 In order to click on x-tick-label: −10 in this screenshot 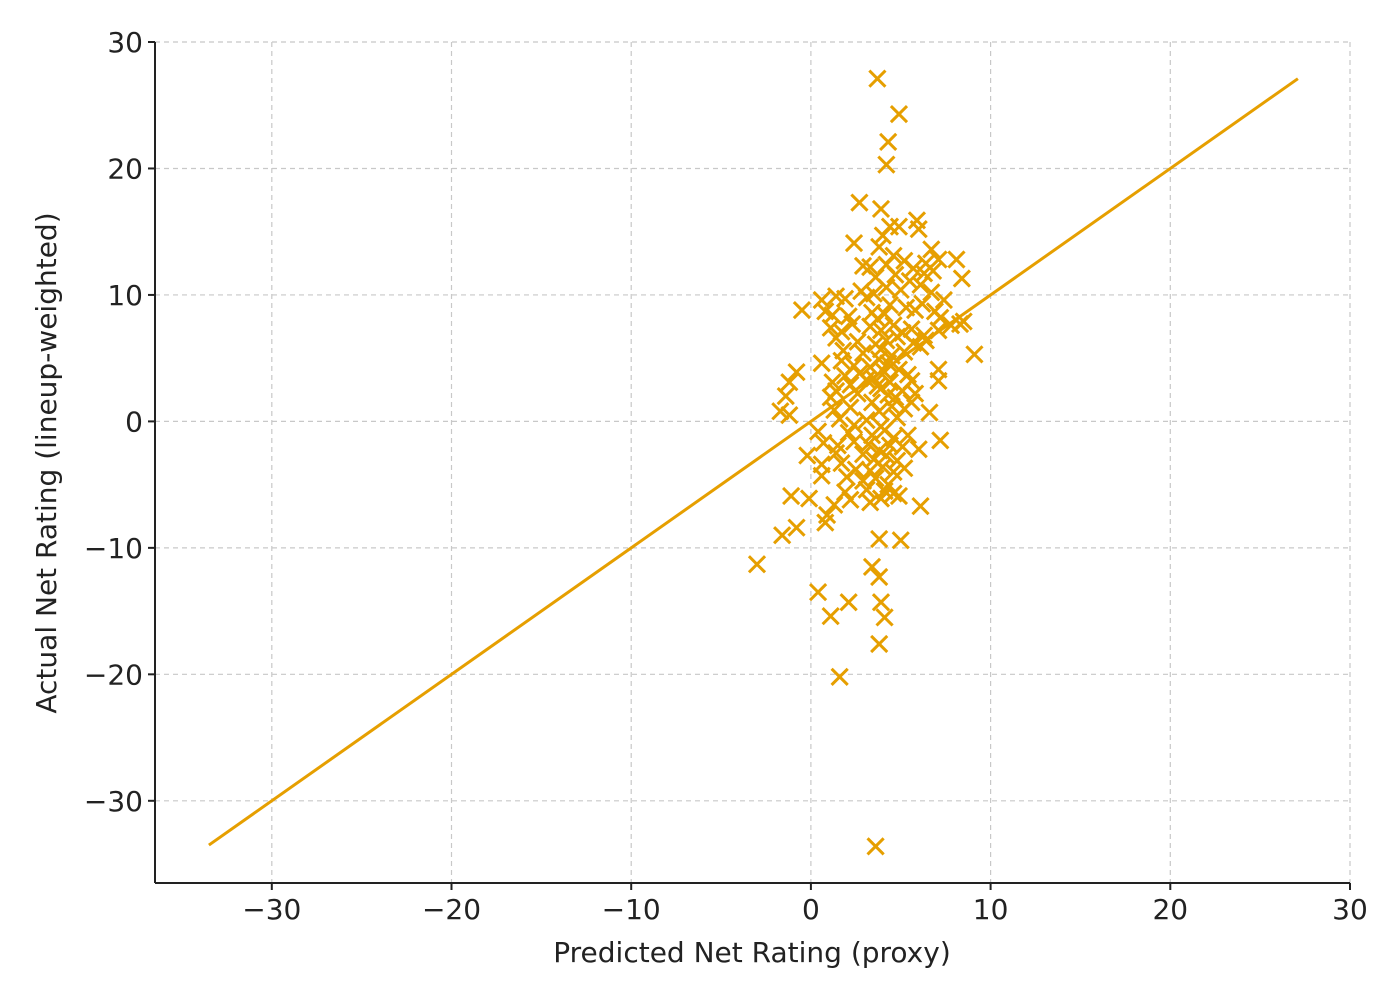, I will do `click(631, 909)`.